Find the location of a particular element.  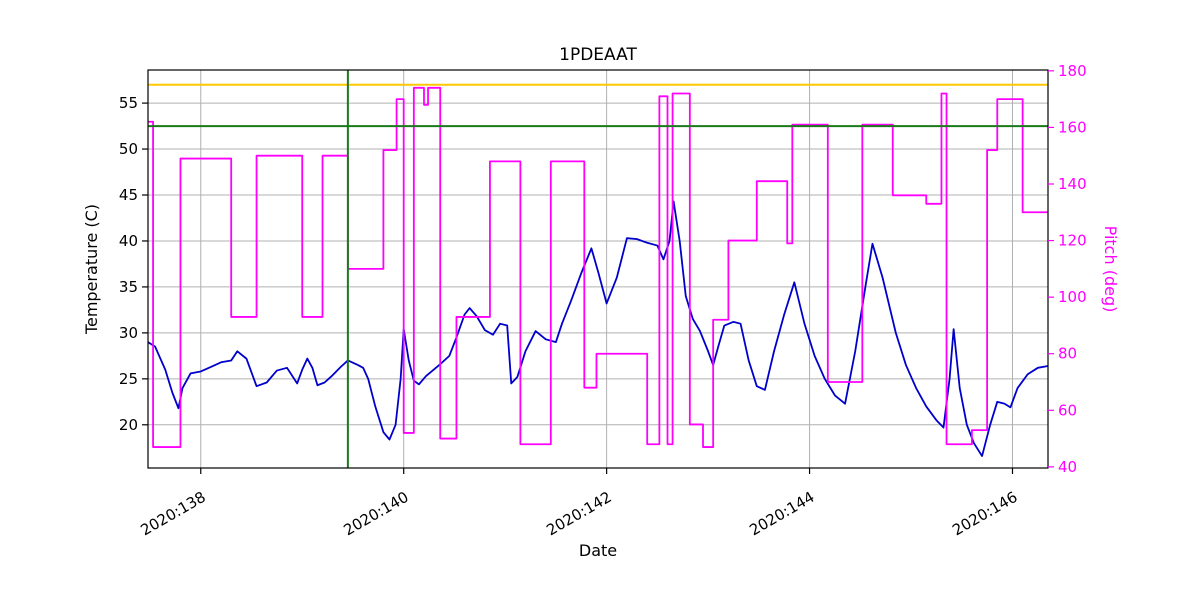

x-axis-label: Date is located at coordinates (598, 550).